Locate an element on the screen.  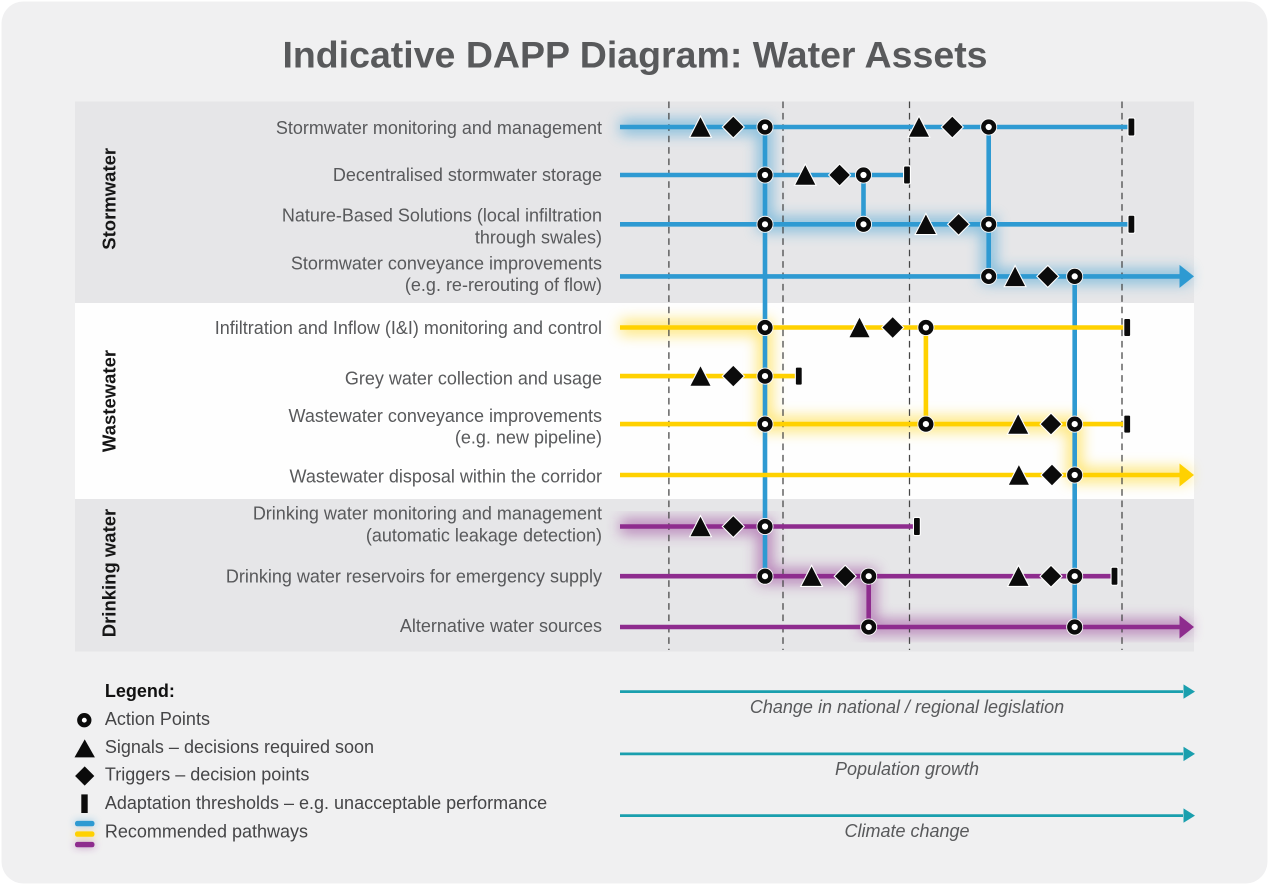
svg-text:Stormwater monitoring and mana: Stormwater monitoring and management is located at coordinates (439, 128).